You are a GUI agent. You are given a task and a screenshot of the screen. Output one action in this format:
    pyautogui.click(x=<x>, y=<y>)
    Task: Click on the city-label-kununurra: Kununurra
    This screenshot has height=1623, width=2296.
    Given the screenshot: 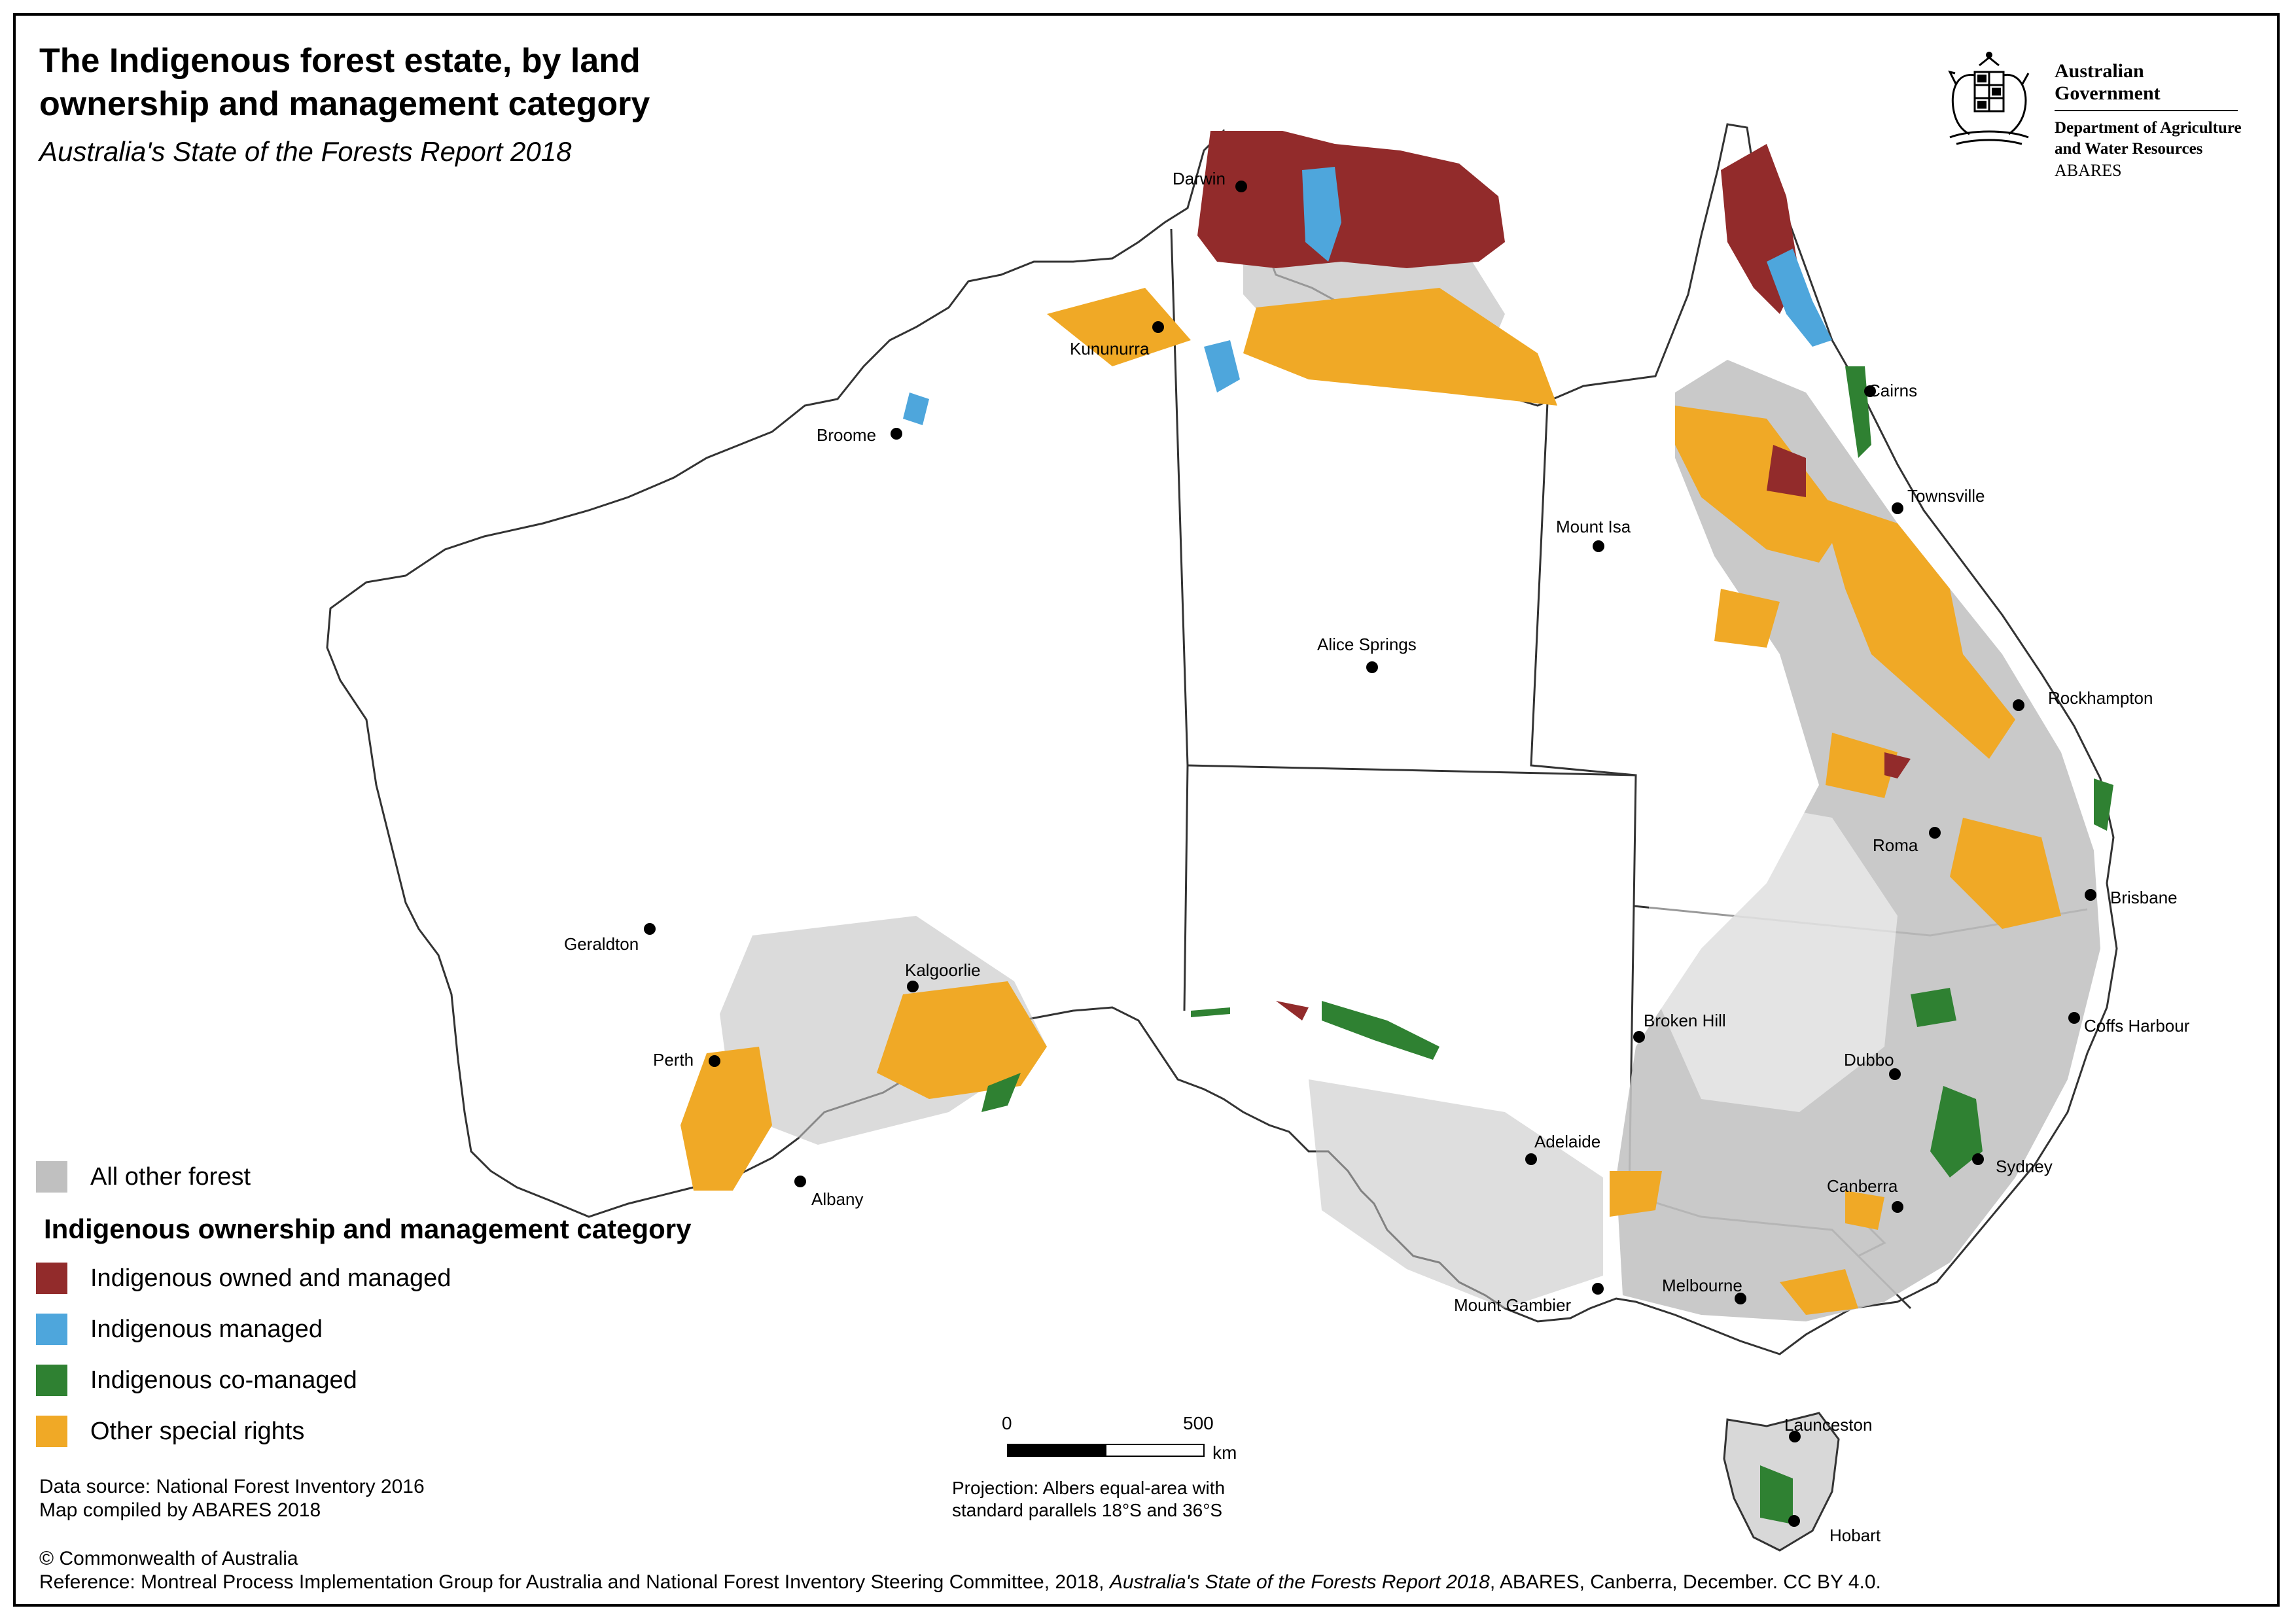 What is the action you would take?
    pyautogui.click(x=1110, y=348)
    